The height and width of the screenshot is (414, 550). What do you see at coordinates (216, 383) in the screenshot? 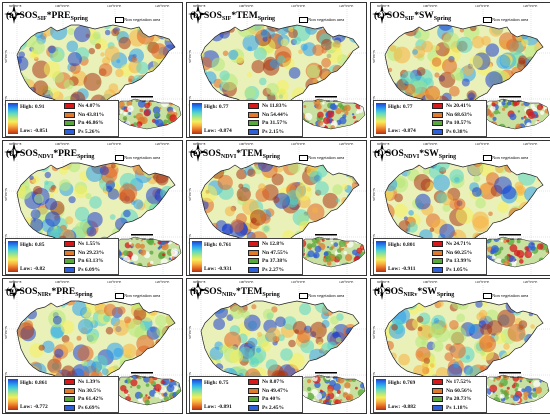
I see `legend-high: High: 0.75` at bounding box center [216, 383].